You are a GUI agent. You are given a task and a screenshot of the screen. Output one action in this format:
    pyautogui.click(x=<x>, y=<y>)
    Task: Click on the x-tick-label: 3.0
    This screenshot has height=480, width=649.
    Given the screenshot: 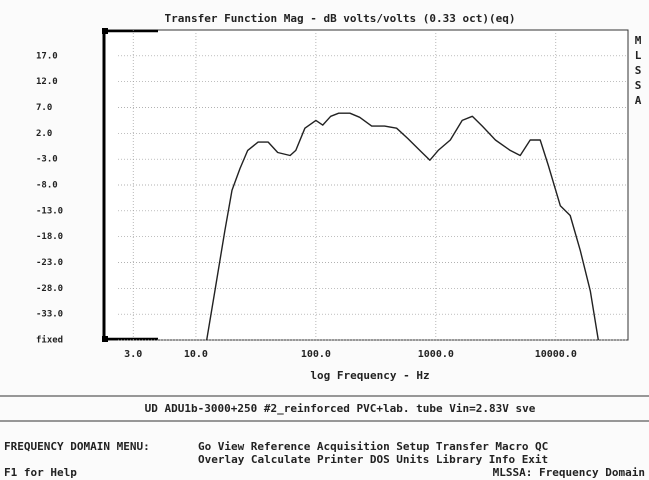 What is the action you would take?
    pyautogui.click(x=133, y=354)
    